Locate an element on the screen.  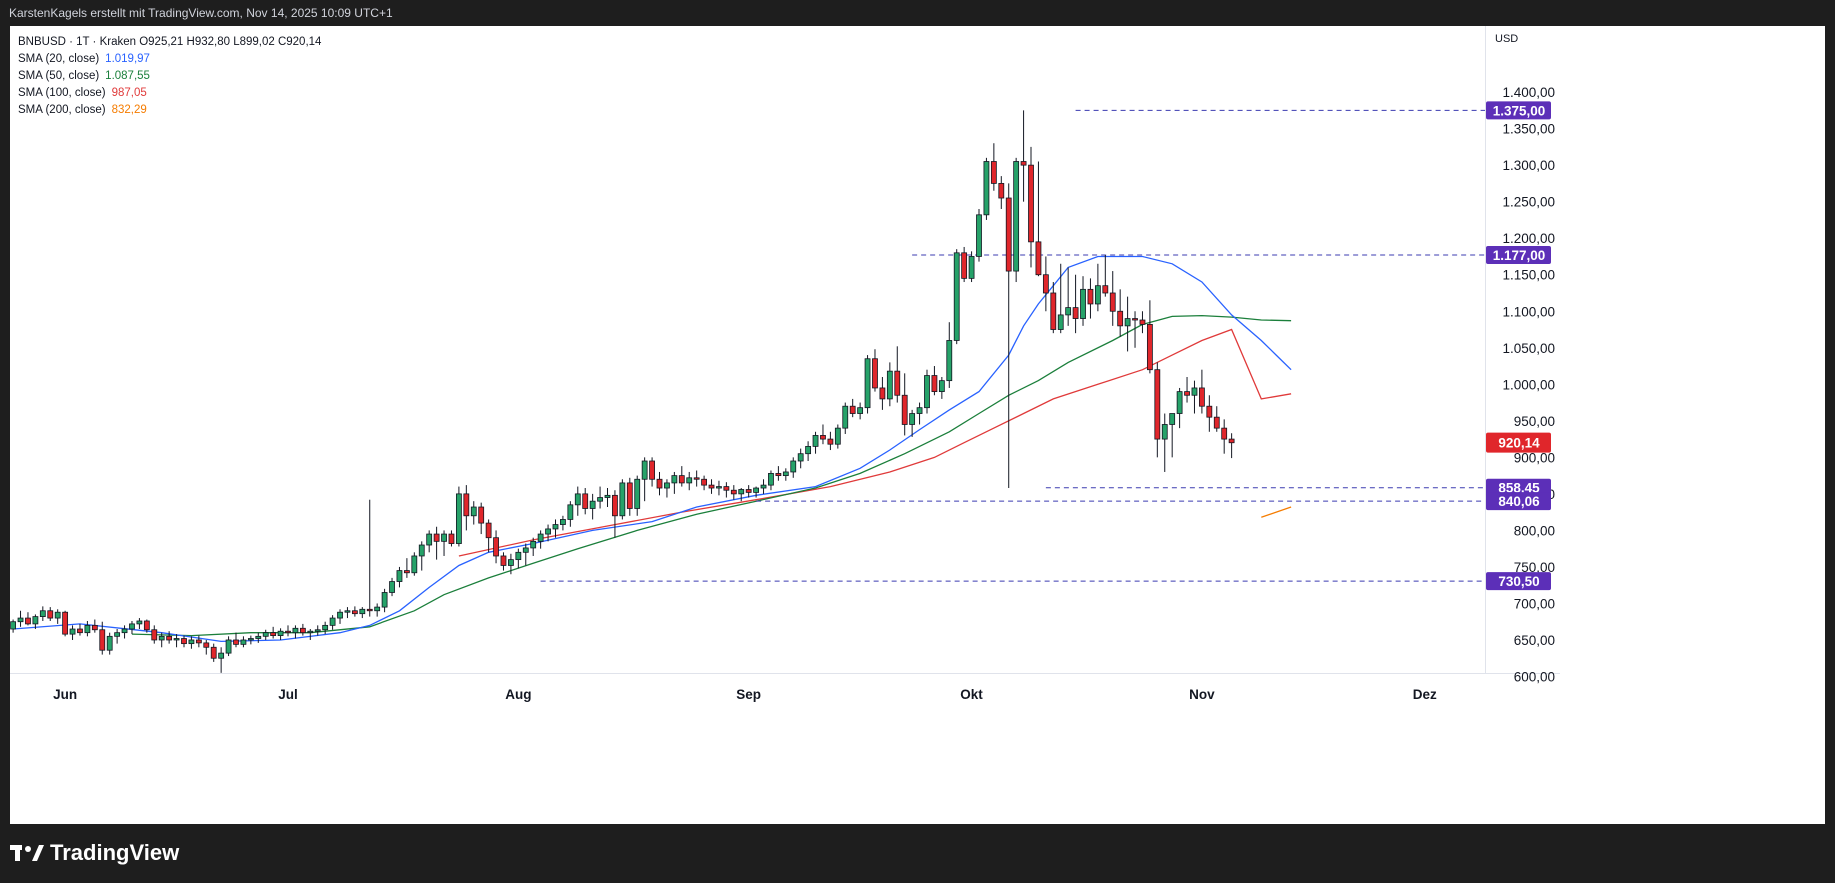
sma200-line is located at coordinates (1276, 512).